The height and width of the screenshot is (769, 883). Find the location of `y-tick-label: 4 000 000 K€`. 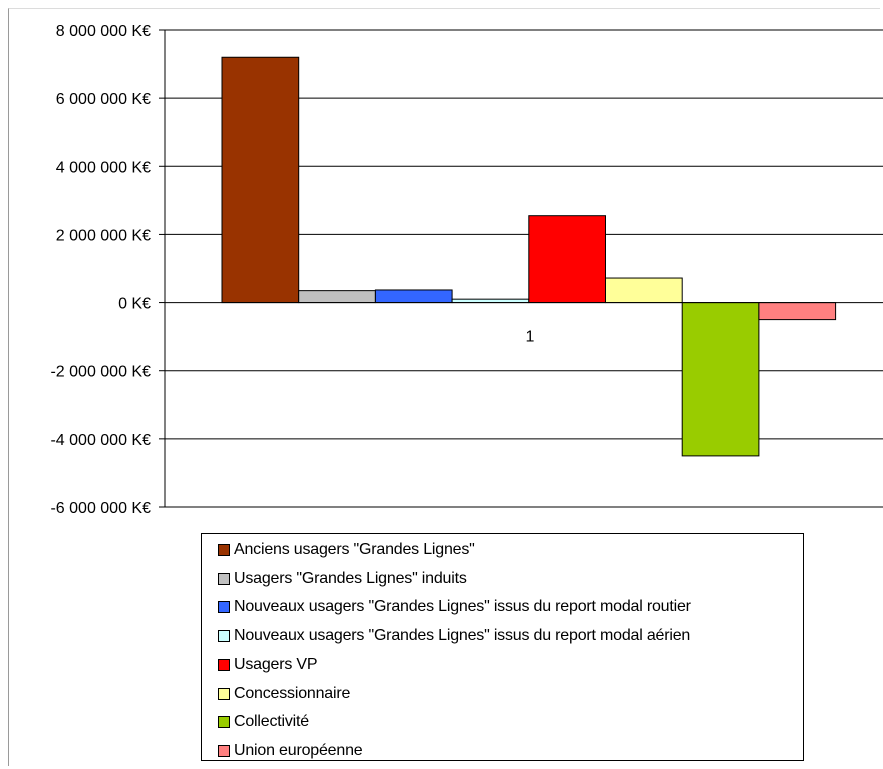

y-tick-label: 4 000 000 K€ is located at coordinates (103, 167).